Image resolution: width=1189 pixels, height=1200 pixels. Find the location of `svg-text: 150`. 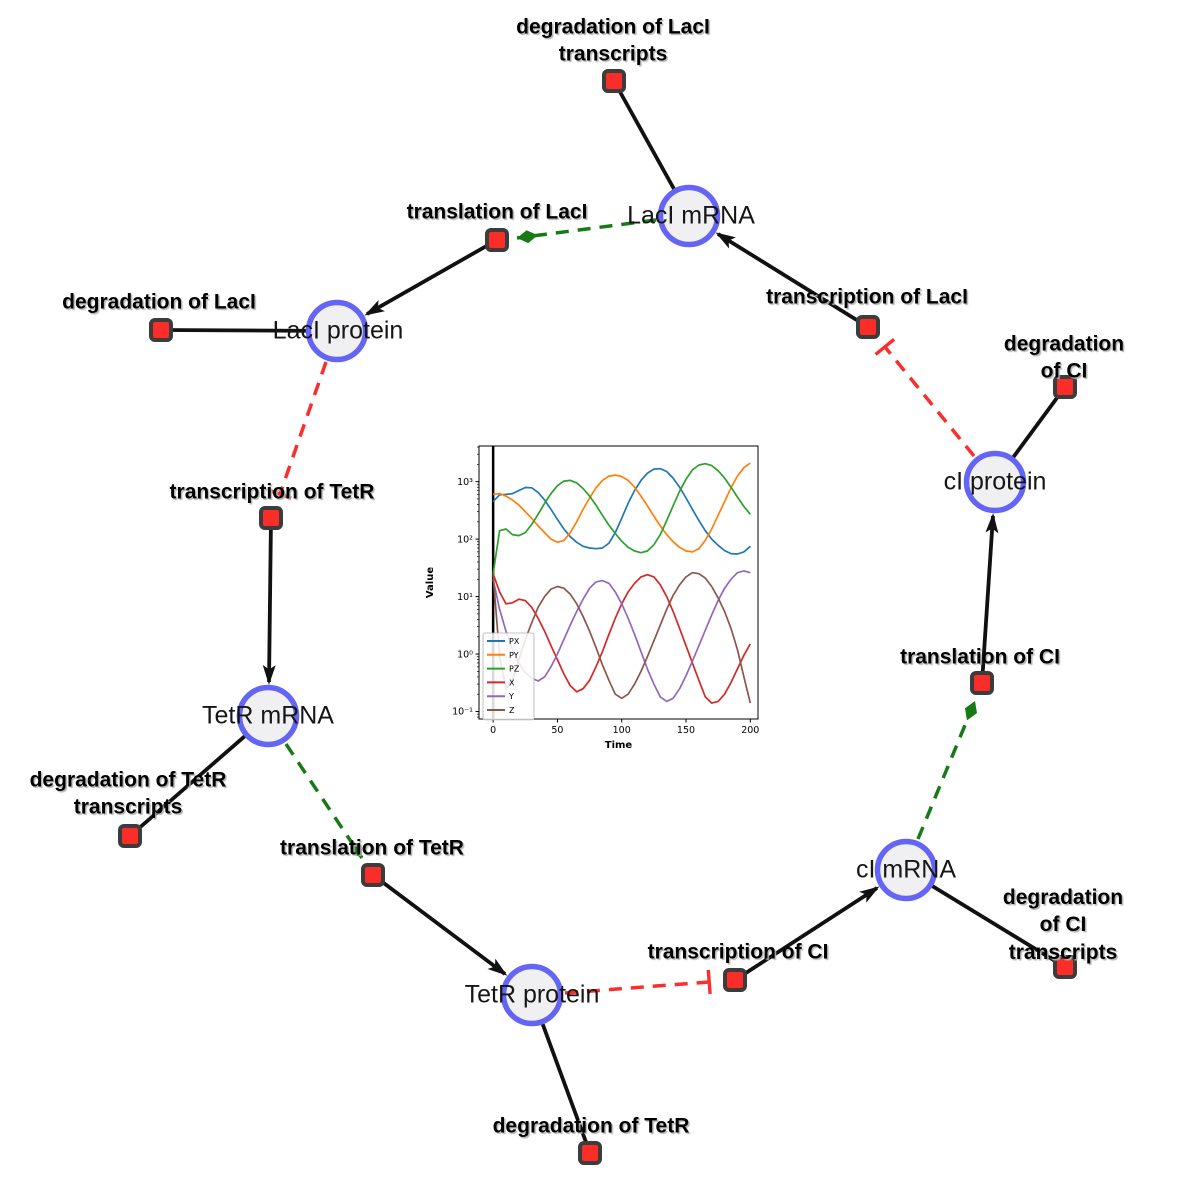

svg-text: 150 is located at coordinates (686, 730).